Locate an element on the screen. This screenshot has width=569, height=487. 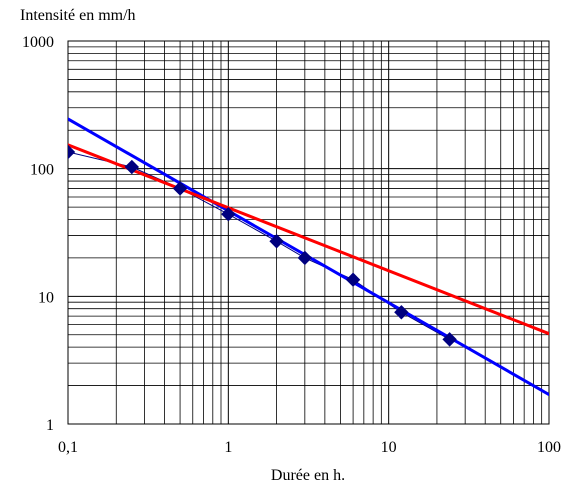
y-tick-label: 10 is located at coordinates (46, 297).